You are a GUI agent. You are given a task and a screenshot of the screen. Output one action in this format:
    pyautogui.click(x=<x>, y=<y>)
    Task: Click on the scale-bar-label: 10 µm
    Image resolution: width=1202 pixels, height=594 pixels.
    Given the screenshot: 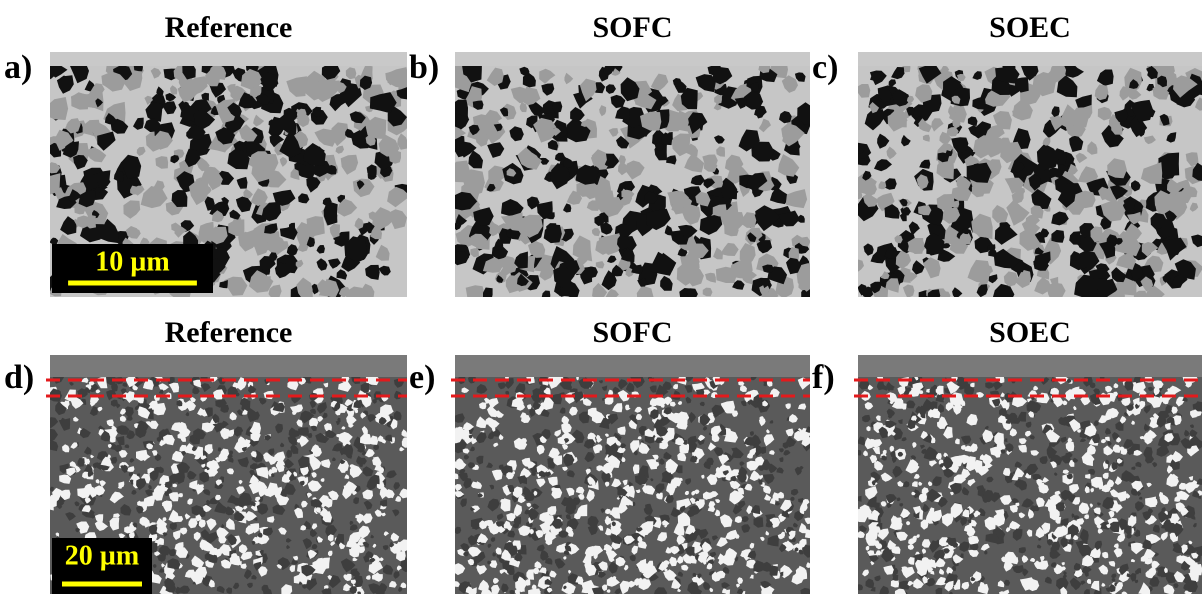 What is the action you would take?
    pyautogui.click(x=132, y=261)
    